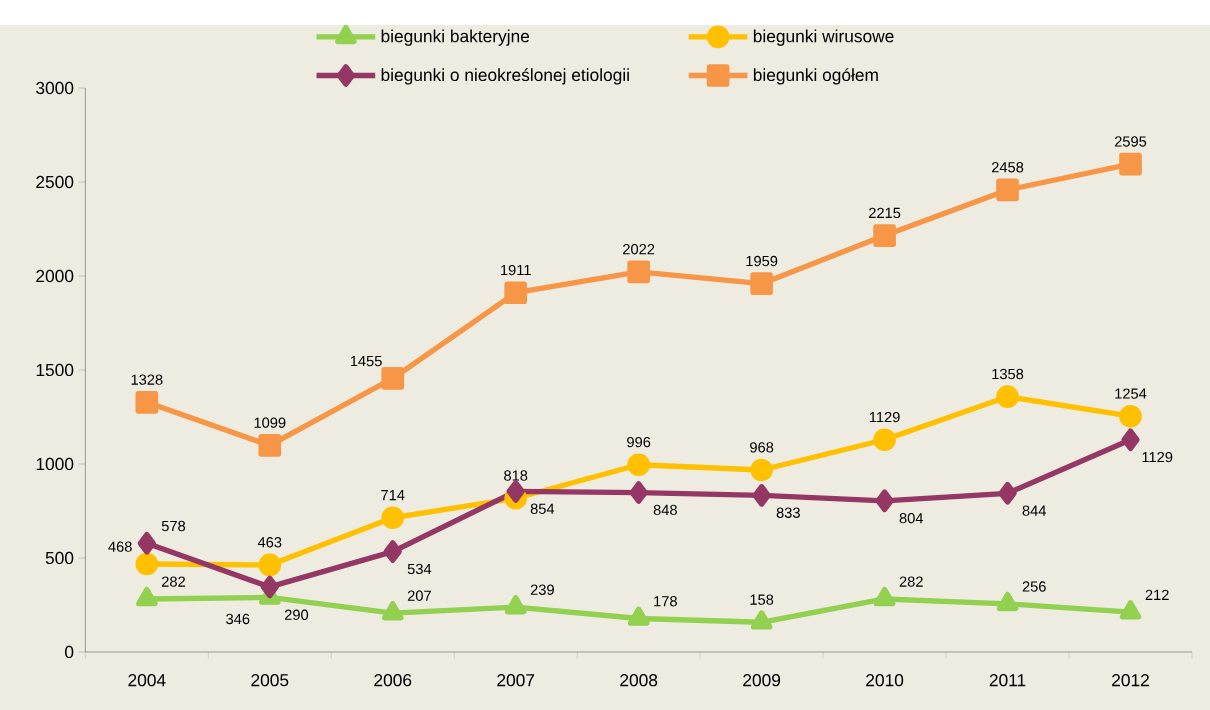  I want to click on data-label: 804, so click(911, 518).